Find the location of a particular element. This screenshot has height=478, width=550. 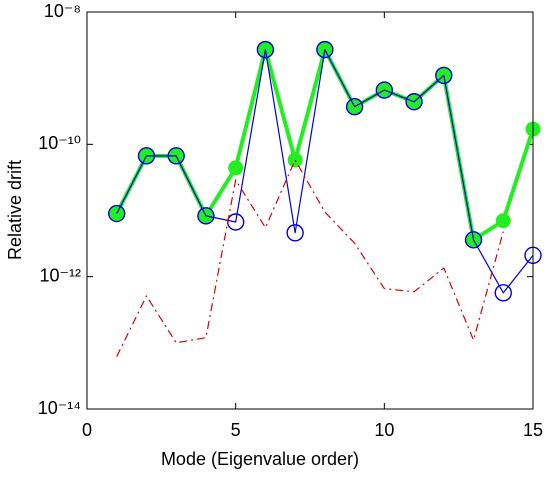

x-tick-label: 15 is located at coordinates (533, 430).